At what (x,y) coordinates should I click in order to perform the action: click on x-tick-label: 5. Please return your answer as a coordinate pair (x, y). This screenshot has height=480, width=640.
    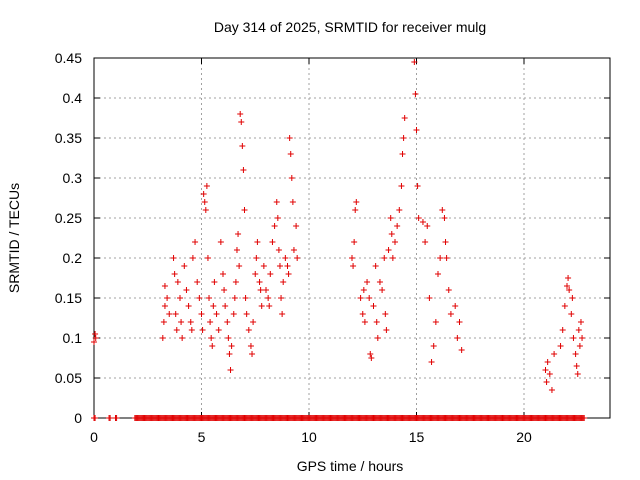
    Looking at the image, I should click on (202, 437).